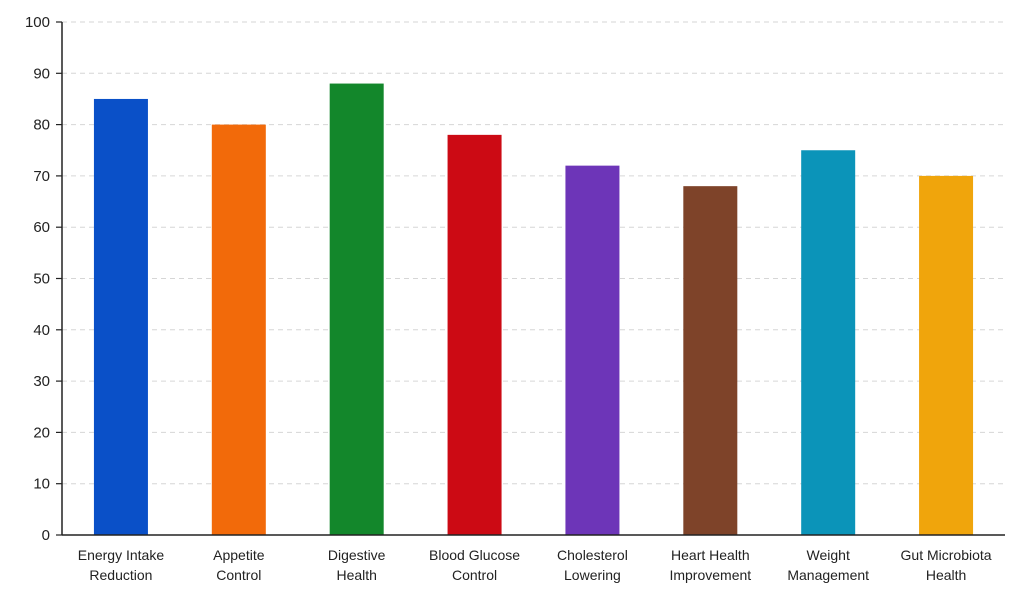  What do you see at coordinates (41, 73) in the screenshot?
I see `y-tick-label: 90` at bounding box center [41, 73].